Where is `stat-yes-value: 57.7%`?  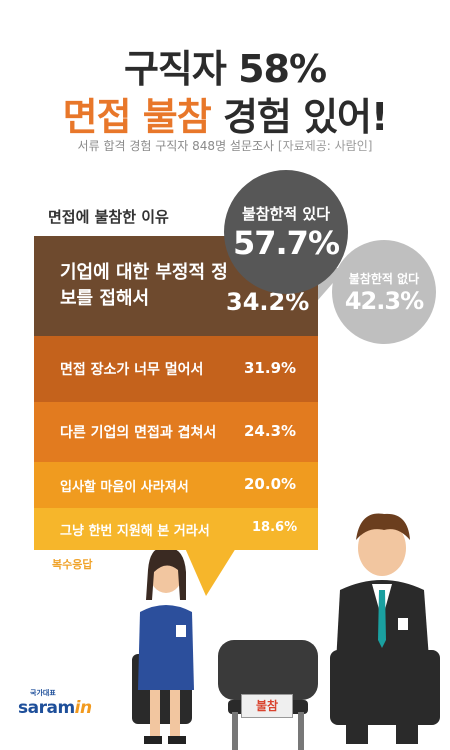 stat-yes-value: 57.7% is located at coordinates (286, 242).